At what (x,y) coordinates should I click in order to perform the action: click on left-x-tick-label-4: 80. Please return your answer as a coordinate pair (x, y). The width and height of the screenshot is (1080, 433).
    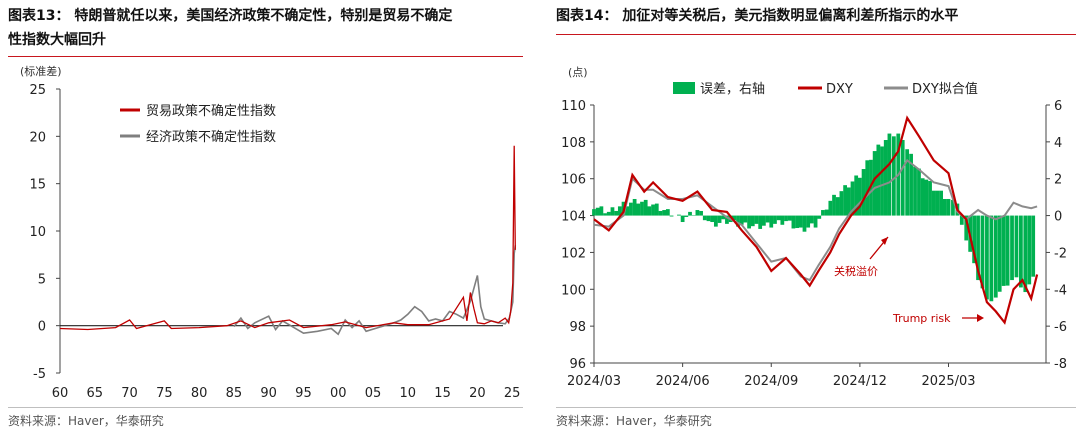
    Looking at the image, I should click on (199, 393).